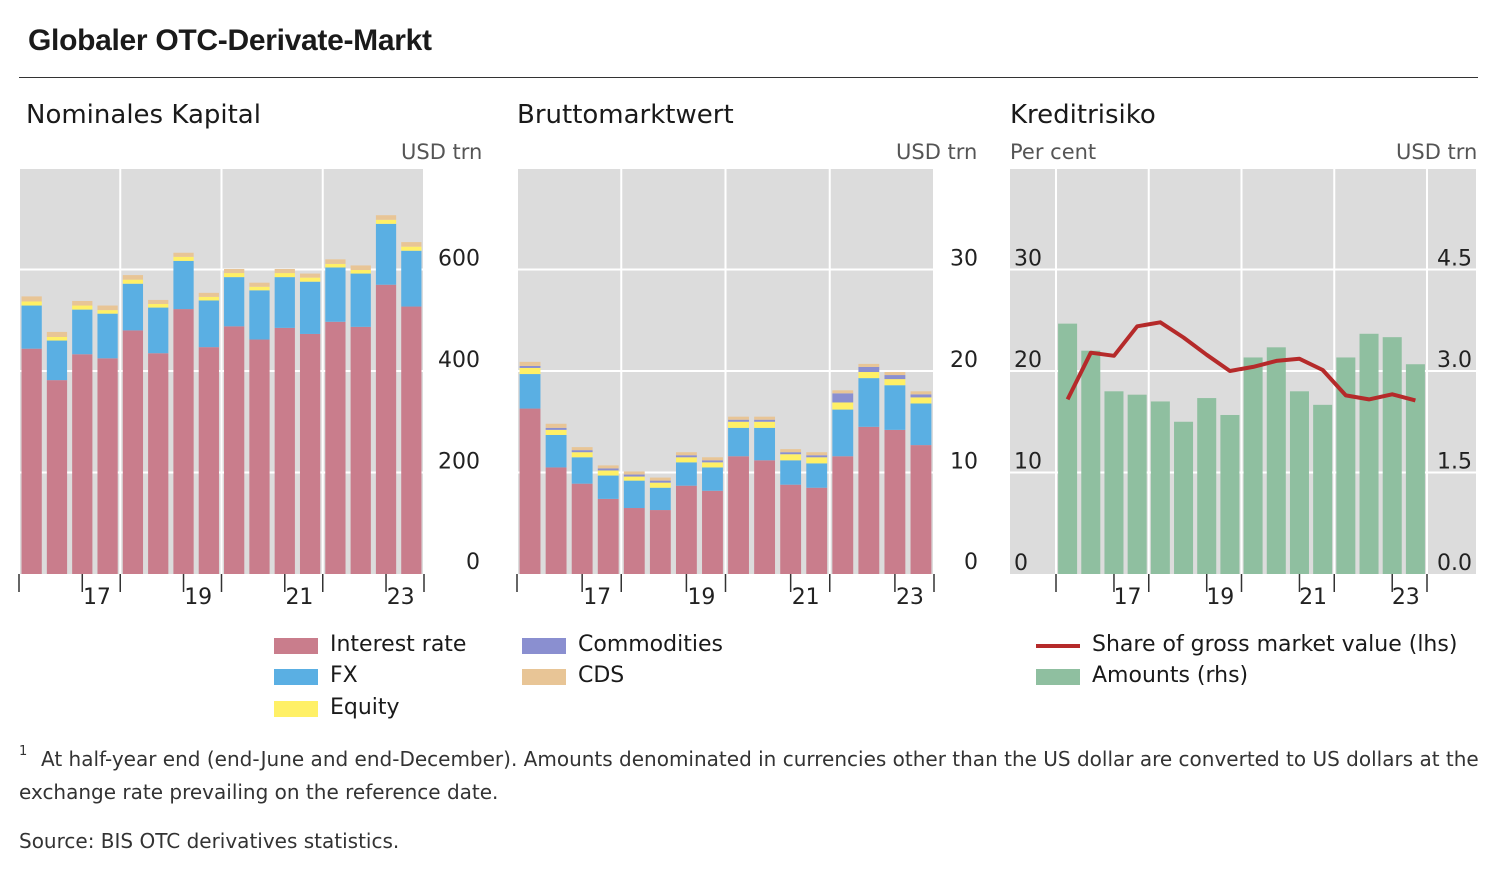 This screenshot has height=876, width=1500. Describe the element at coordinates (296, 677) in the screenshot. I see `legend-swatch-fx` at that location.